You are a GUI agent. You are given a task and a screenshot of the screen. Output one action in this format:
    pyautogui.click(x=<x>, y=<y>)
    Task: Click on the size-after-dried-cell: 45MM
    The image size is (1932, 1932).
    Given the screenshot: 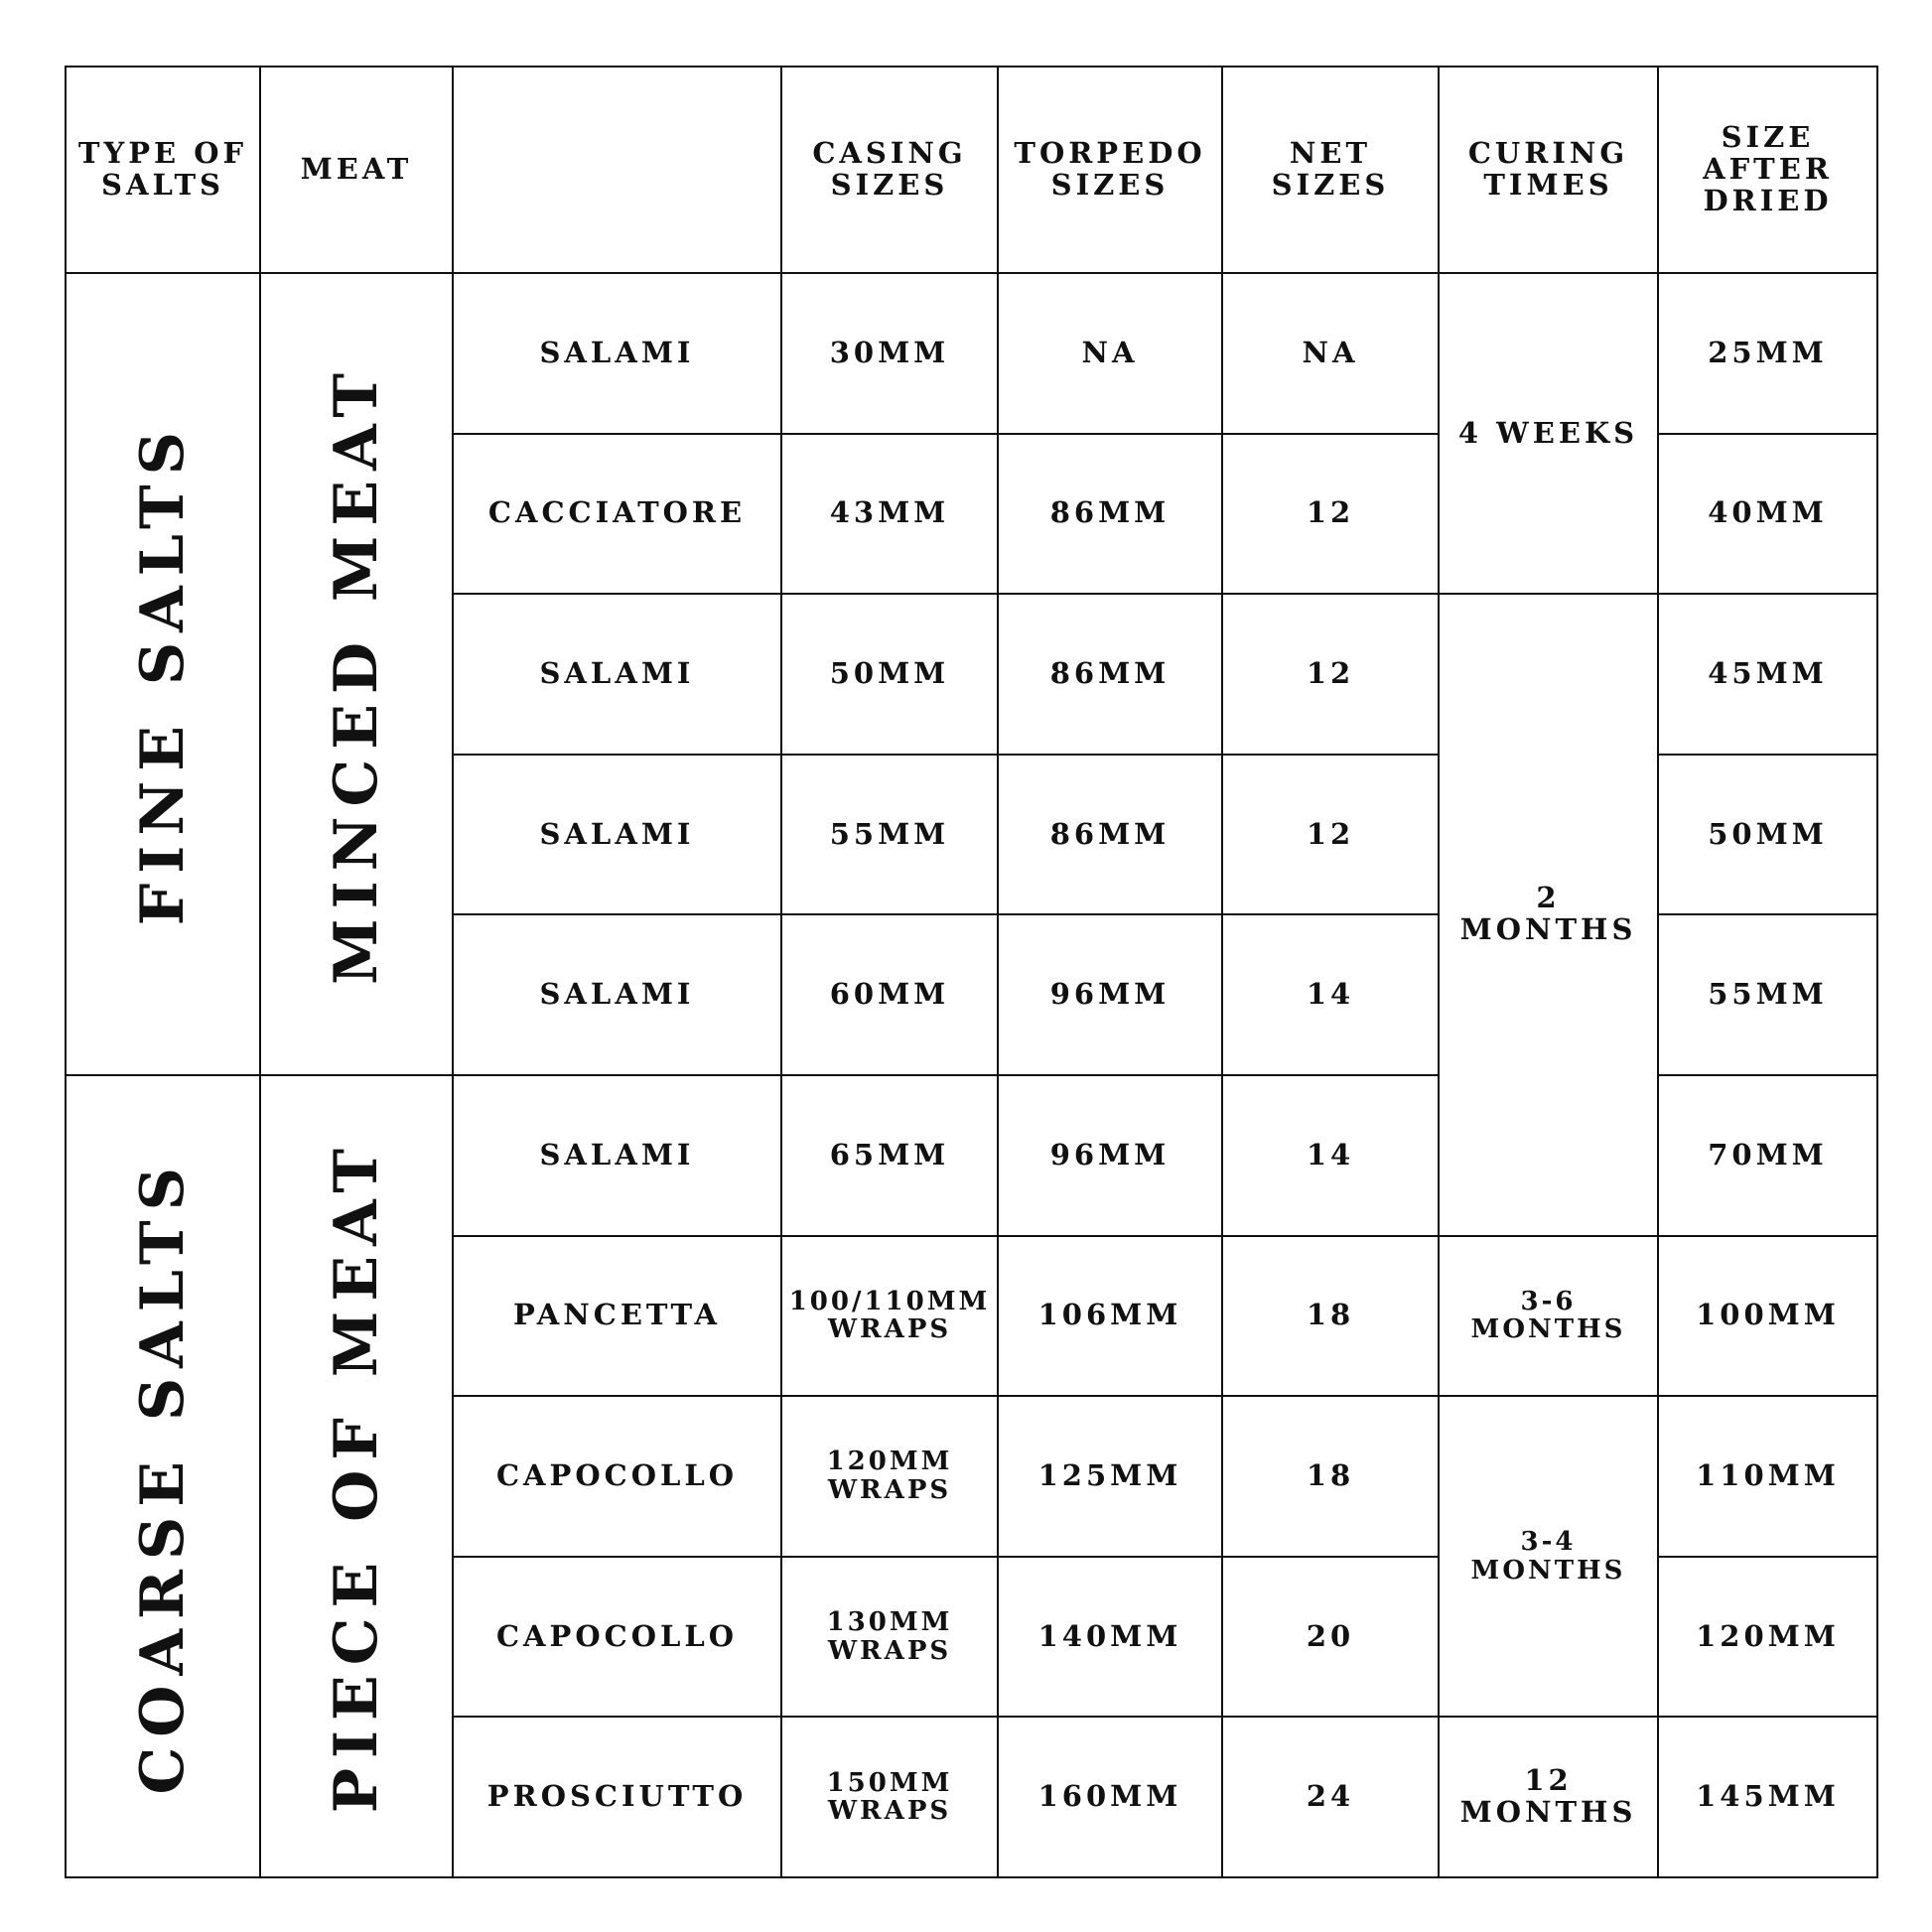 What is the action you would take?
    pyautogui.click(x=1767, y=675)
    